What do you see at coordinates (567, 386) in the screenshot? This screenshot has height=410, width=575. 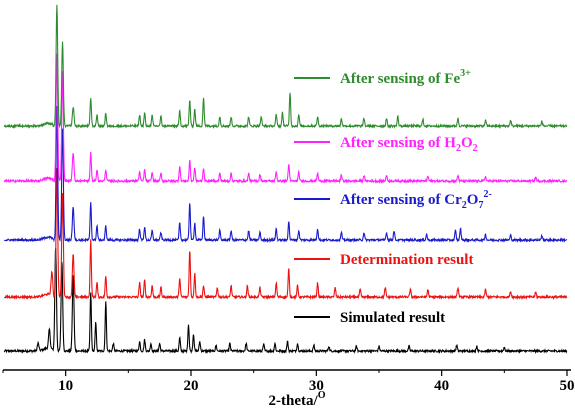 I see `x-tick-label: 50` at bounding box center [567, 386].